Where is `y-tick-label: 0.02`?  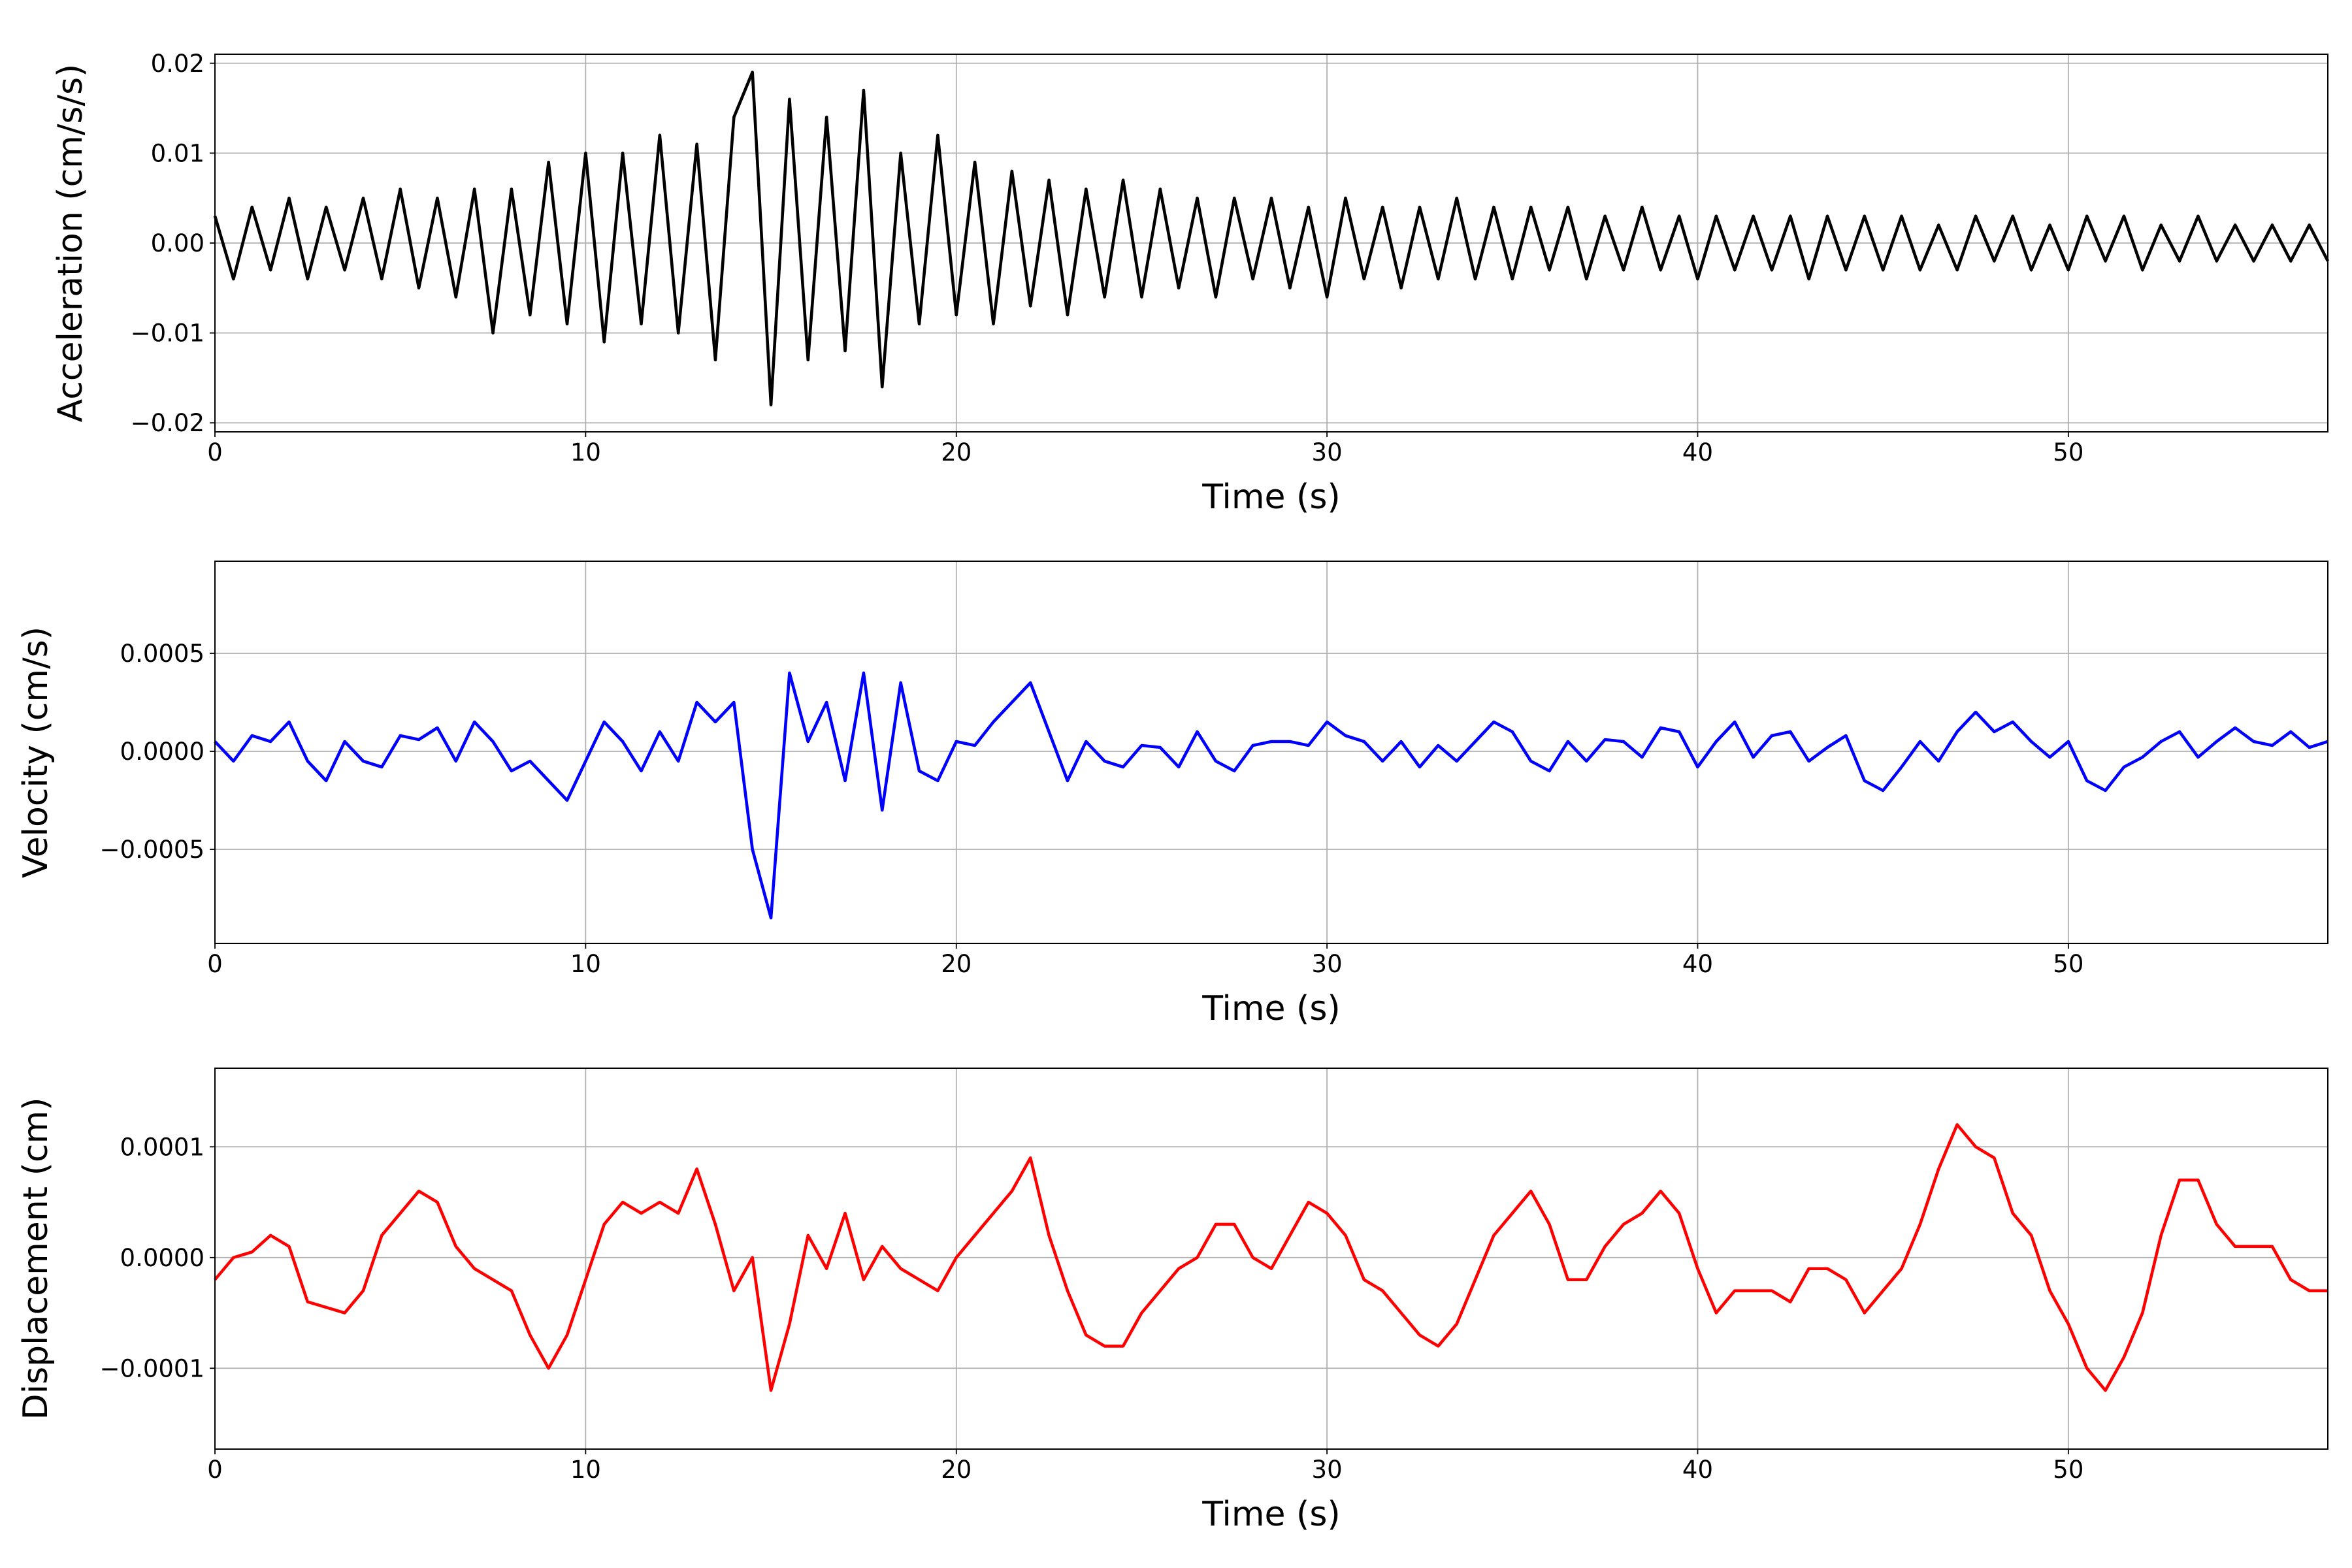 y-tick-label: 0.02 is located at coordinates (177, 64).